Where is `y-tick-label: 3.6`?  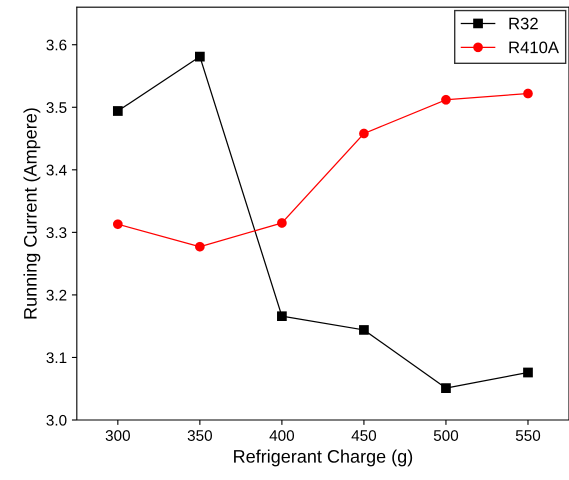 y-tick-label: 3.6 is located at coordinates (56, 45).